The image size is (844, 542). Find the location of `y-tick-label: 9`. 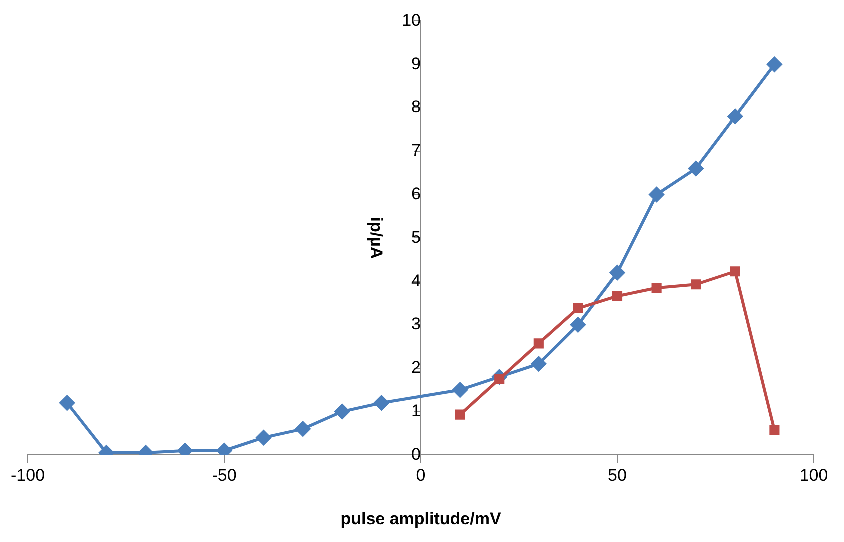

y-tick-label: 9 is located at coordinates (417, 64).